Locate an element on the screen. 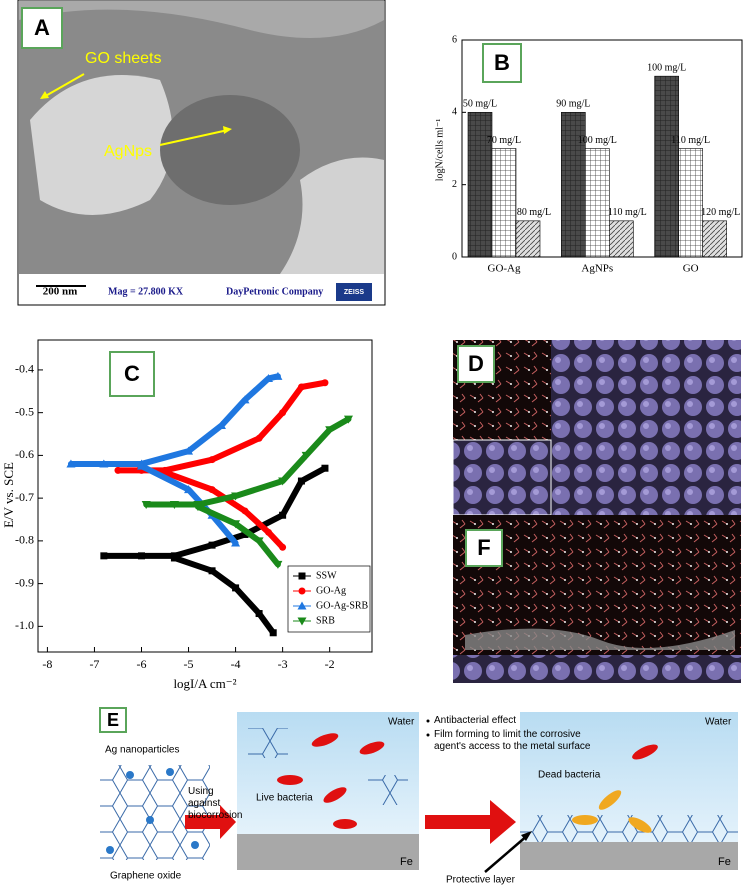  scale-label: 200 nm is located at coordinates (60, 292).